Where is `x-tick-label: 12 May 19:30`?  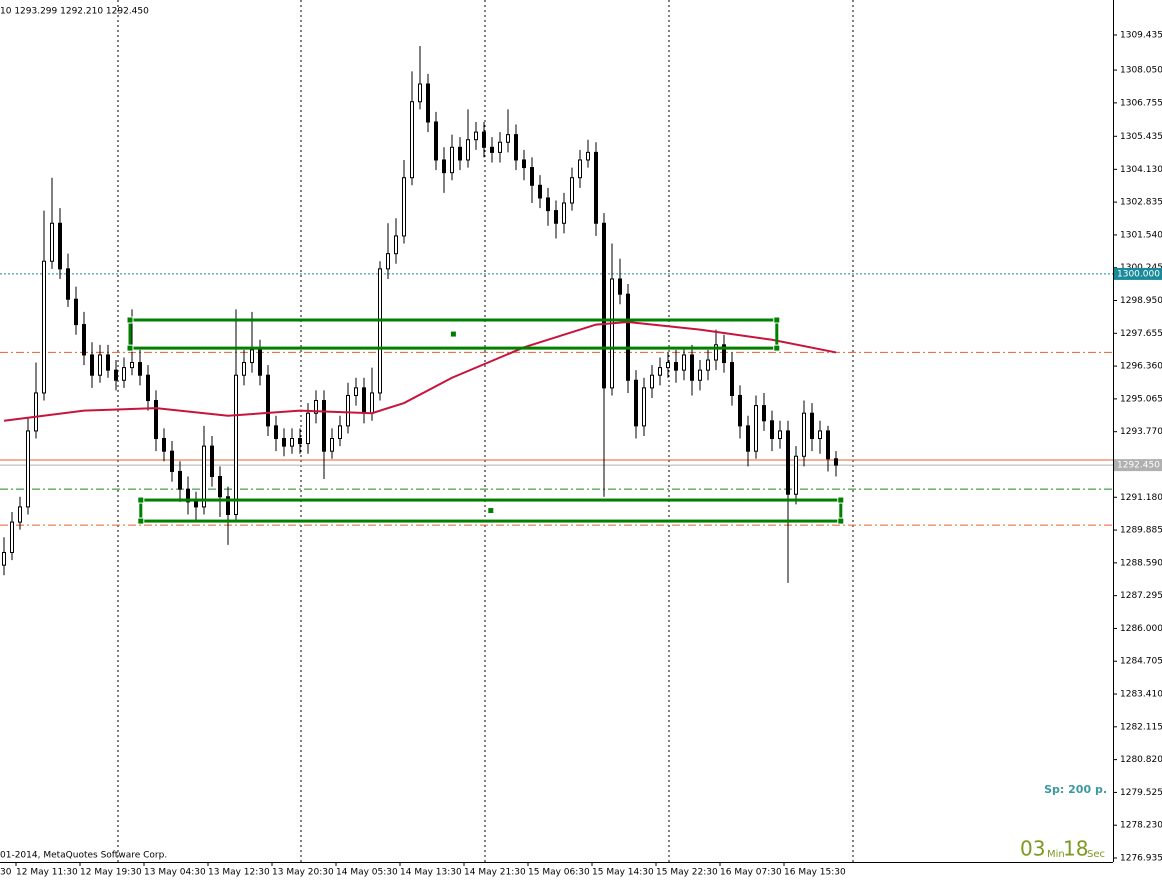 x-tick-label: 12 May 19:30 is located at coordinates (111, 873).